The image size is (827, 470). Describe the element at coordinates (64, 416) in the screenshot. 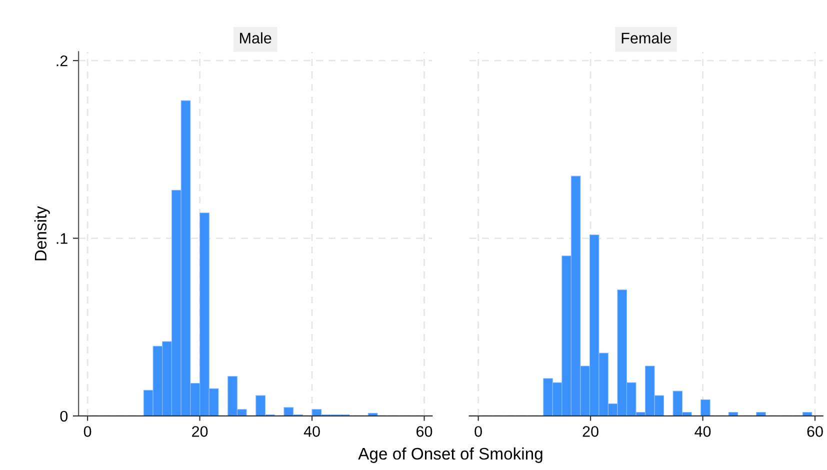

I see `y-tick-label: 0` at that location.